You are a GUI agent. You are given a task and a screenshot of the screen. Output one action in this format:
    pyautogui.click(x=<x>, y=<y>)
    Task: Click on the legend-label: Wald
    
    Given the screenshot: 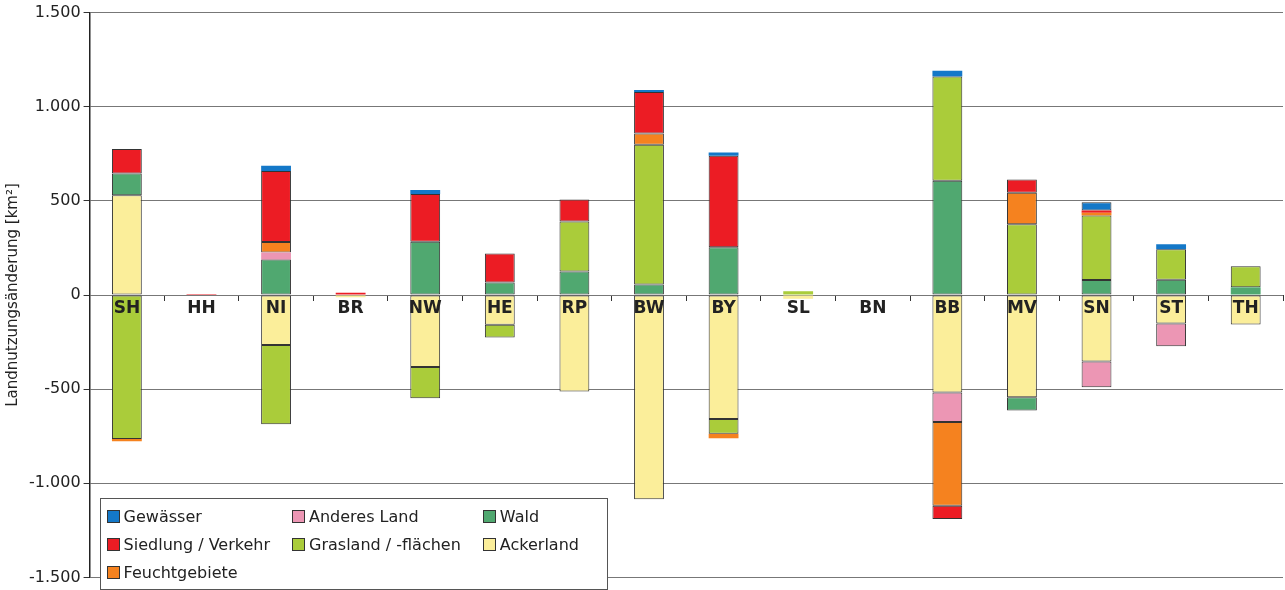 What is the action you would take?
    pyautogui.click(x=519, y=516)
    